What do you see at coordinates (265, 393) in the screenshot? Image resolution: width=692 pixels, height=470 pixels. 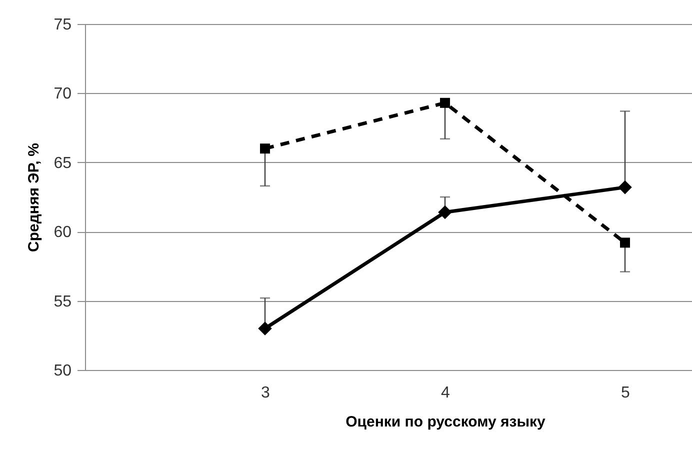 I see `x-tick-label: 3` at bounding box center [265, 393].